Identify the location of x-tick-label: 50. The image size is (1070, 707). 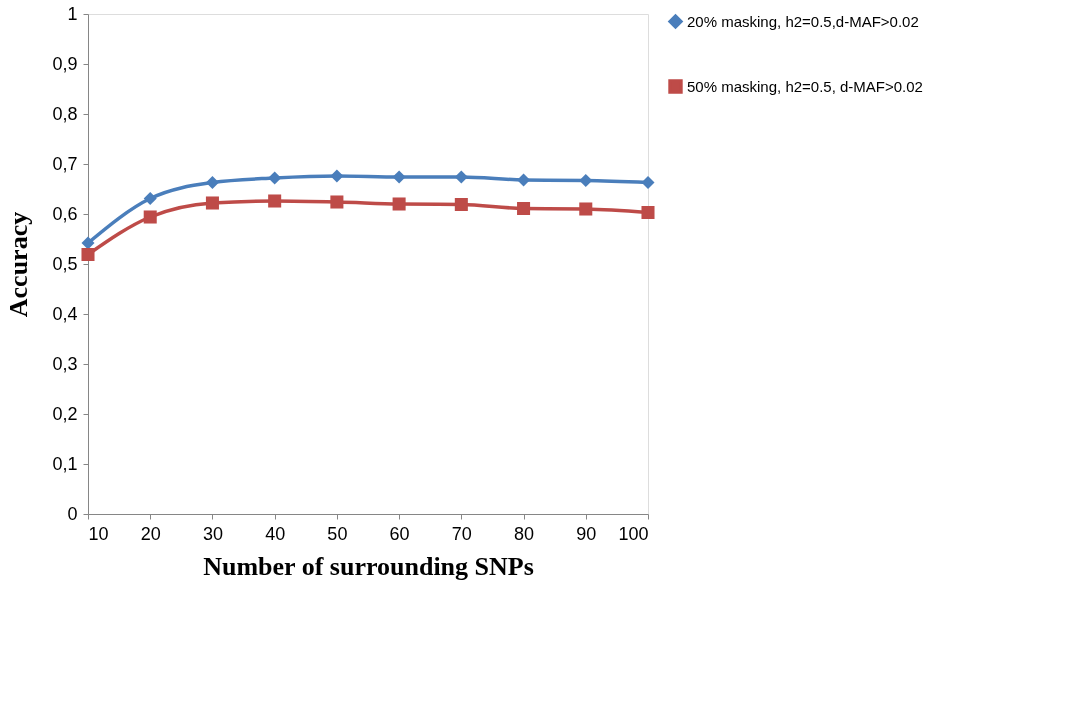
(337, 533).